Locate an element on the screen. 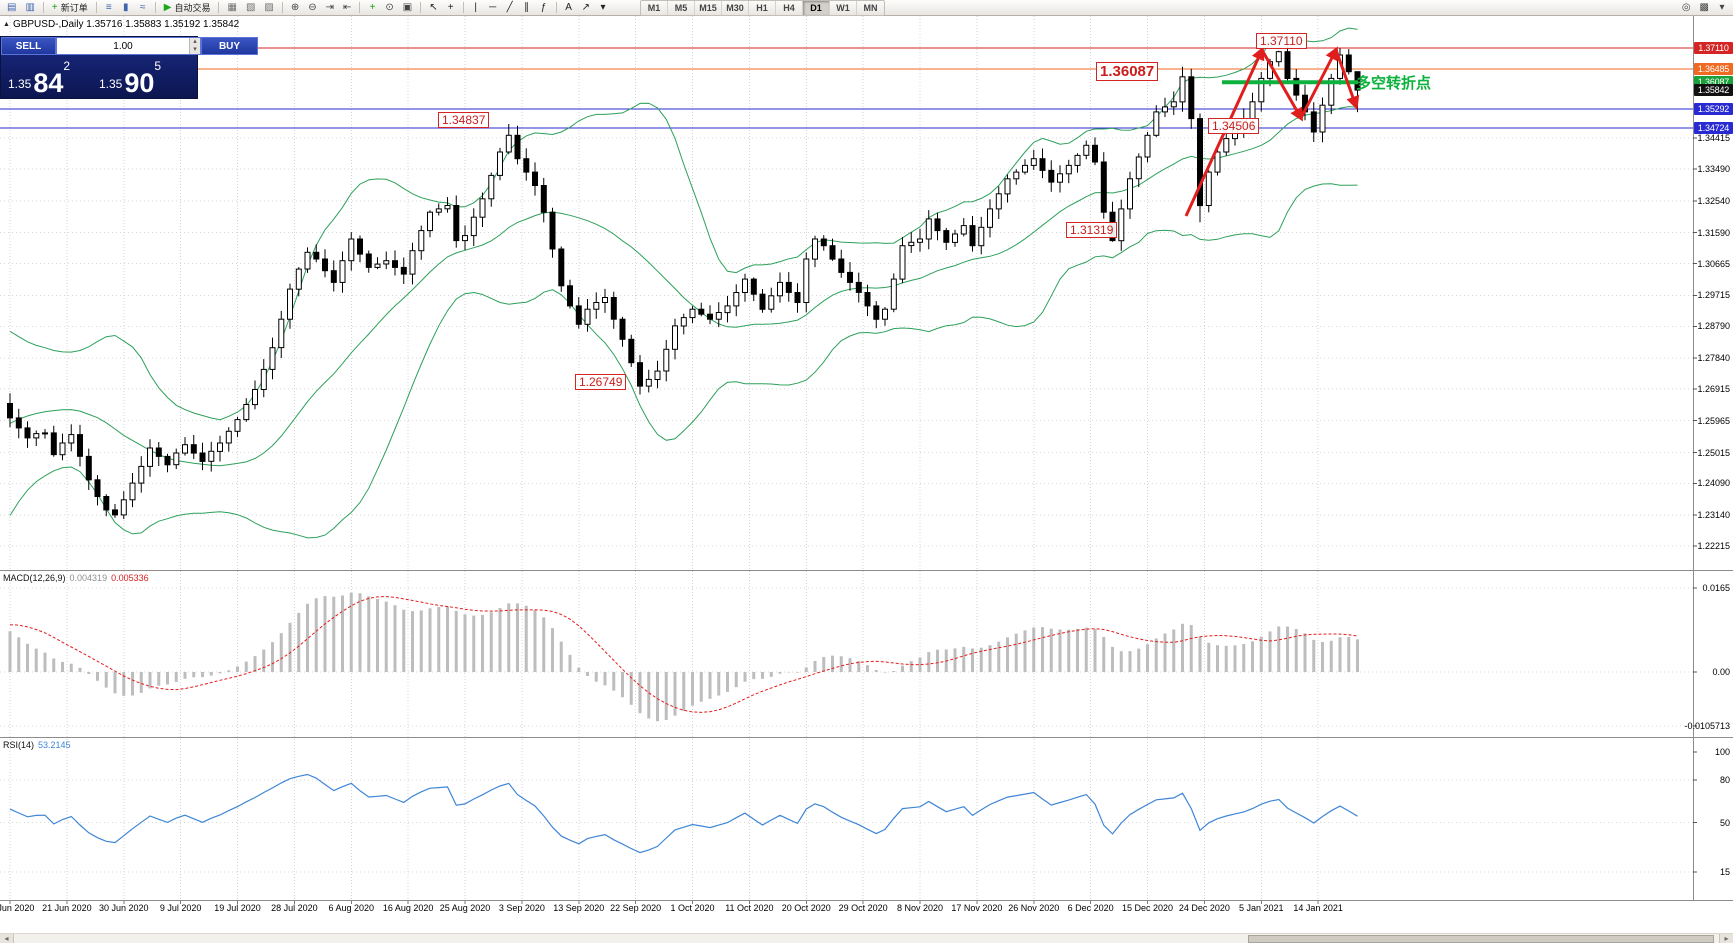 The height and width of the screenshot is (943, 1733). chart-shift-icon: ⇤ is located at coordinates (347, 7).